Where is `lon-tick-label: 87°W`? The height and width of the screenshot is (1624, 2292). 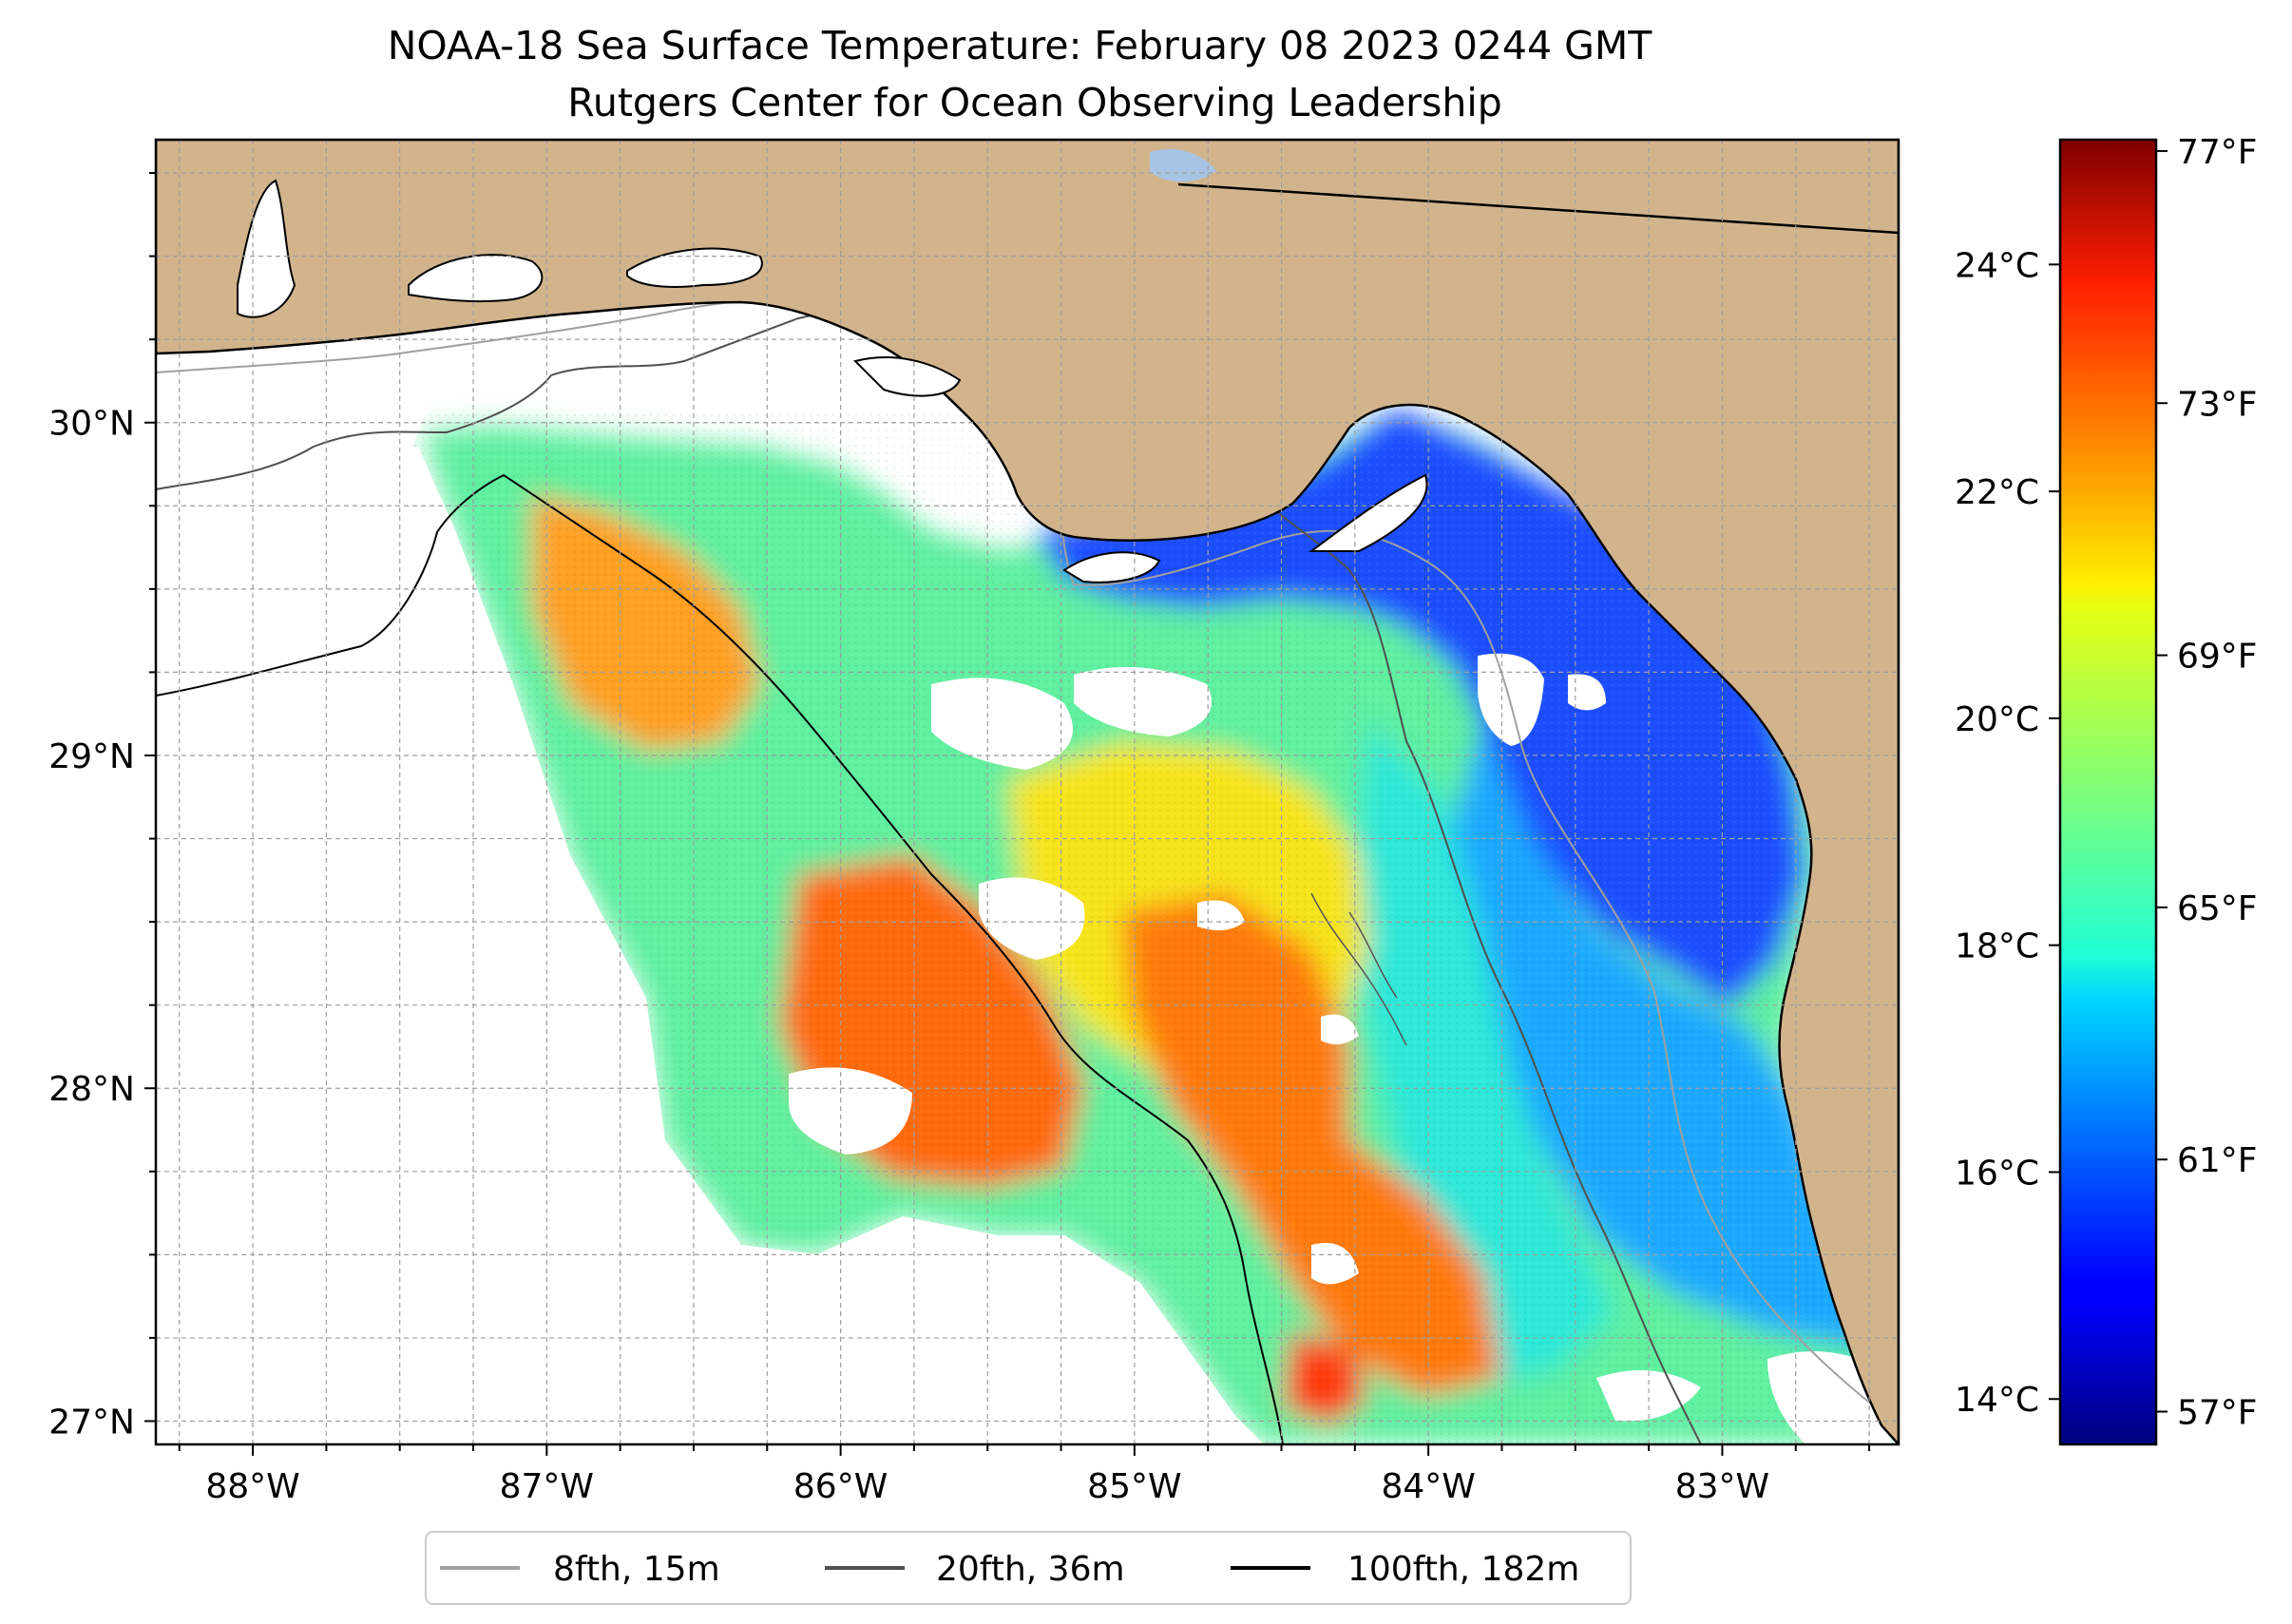 lon-tick-label: 87°W is located at coordinates (547, 1486).